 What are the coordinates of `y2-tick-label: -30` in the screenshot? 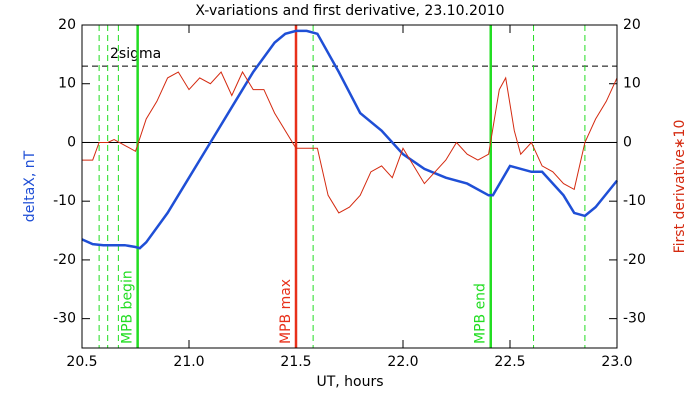 It's located at (634, 319).